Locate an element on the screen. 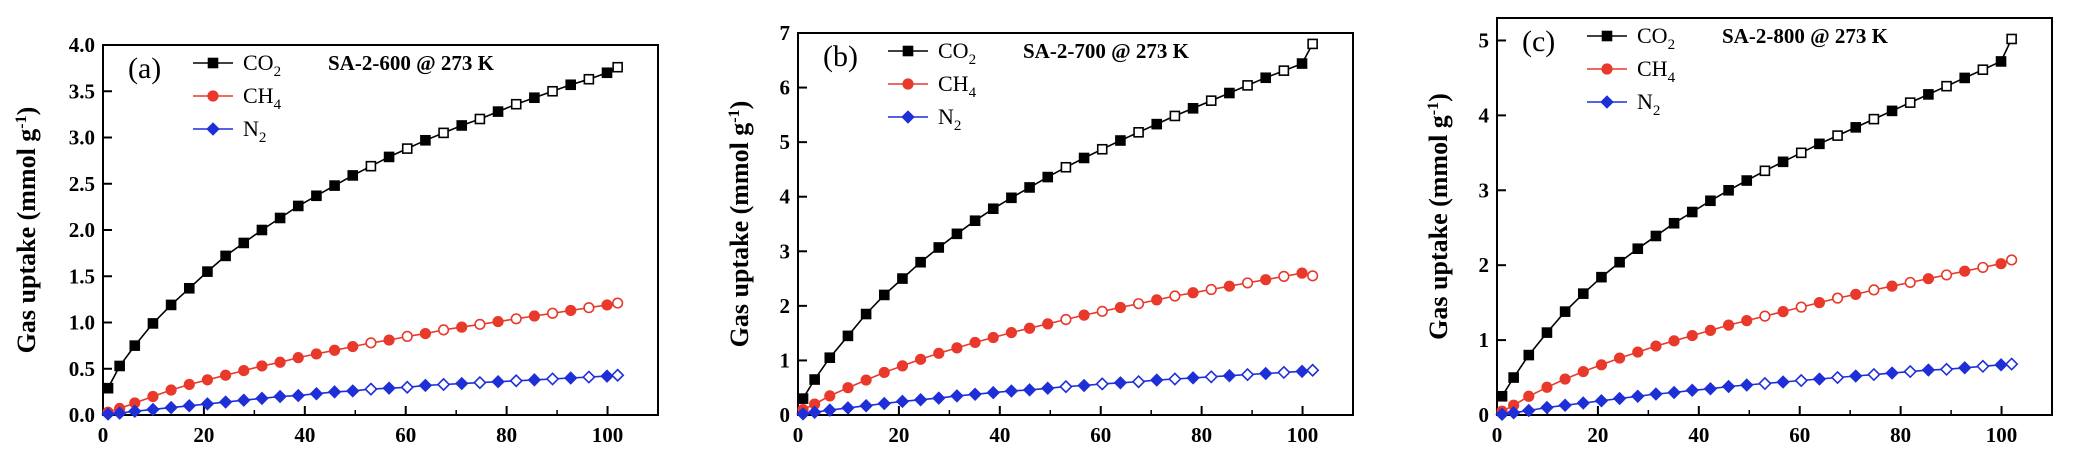 This screenshot has width=2080, height=476. y-tick-label: 3.0 is located at coordinates (82, 138).